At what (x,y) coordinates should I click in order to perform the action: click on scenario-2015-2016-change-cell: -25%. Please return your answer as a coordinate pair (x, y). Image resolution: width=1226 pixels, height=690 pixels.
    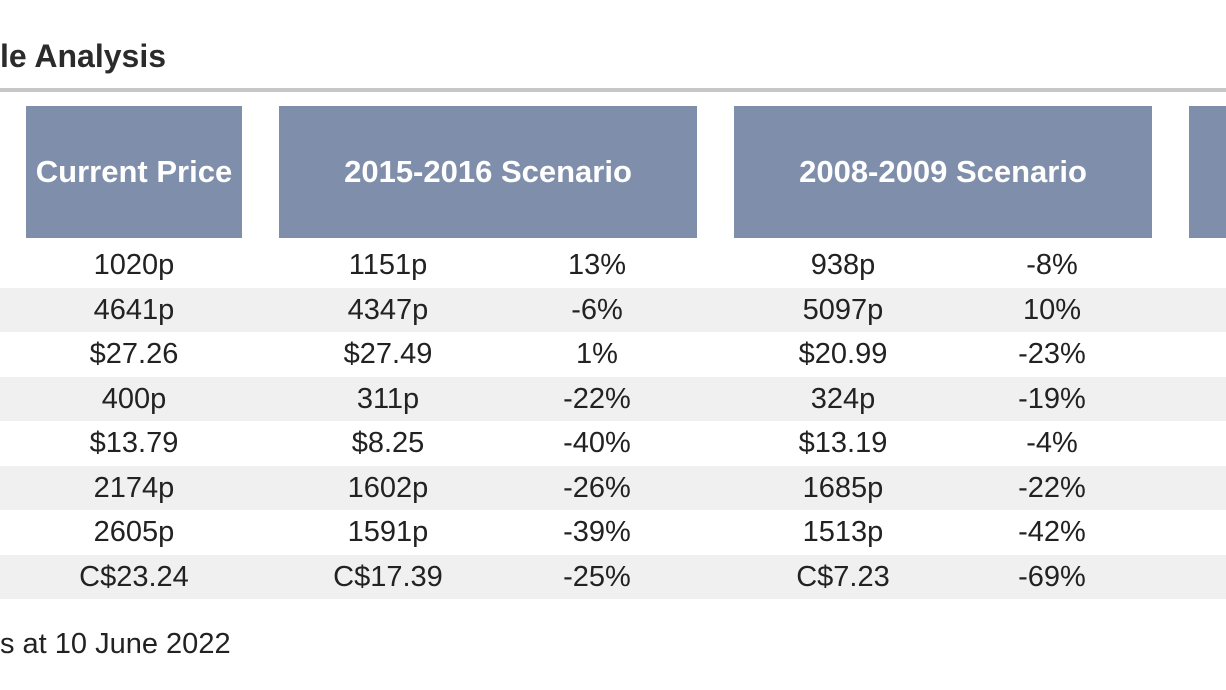
    Looking at the image, I should click on (597, 576).